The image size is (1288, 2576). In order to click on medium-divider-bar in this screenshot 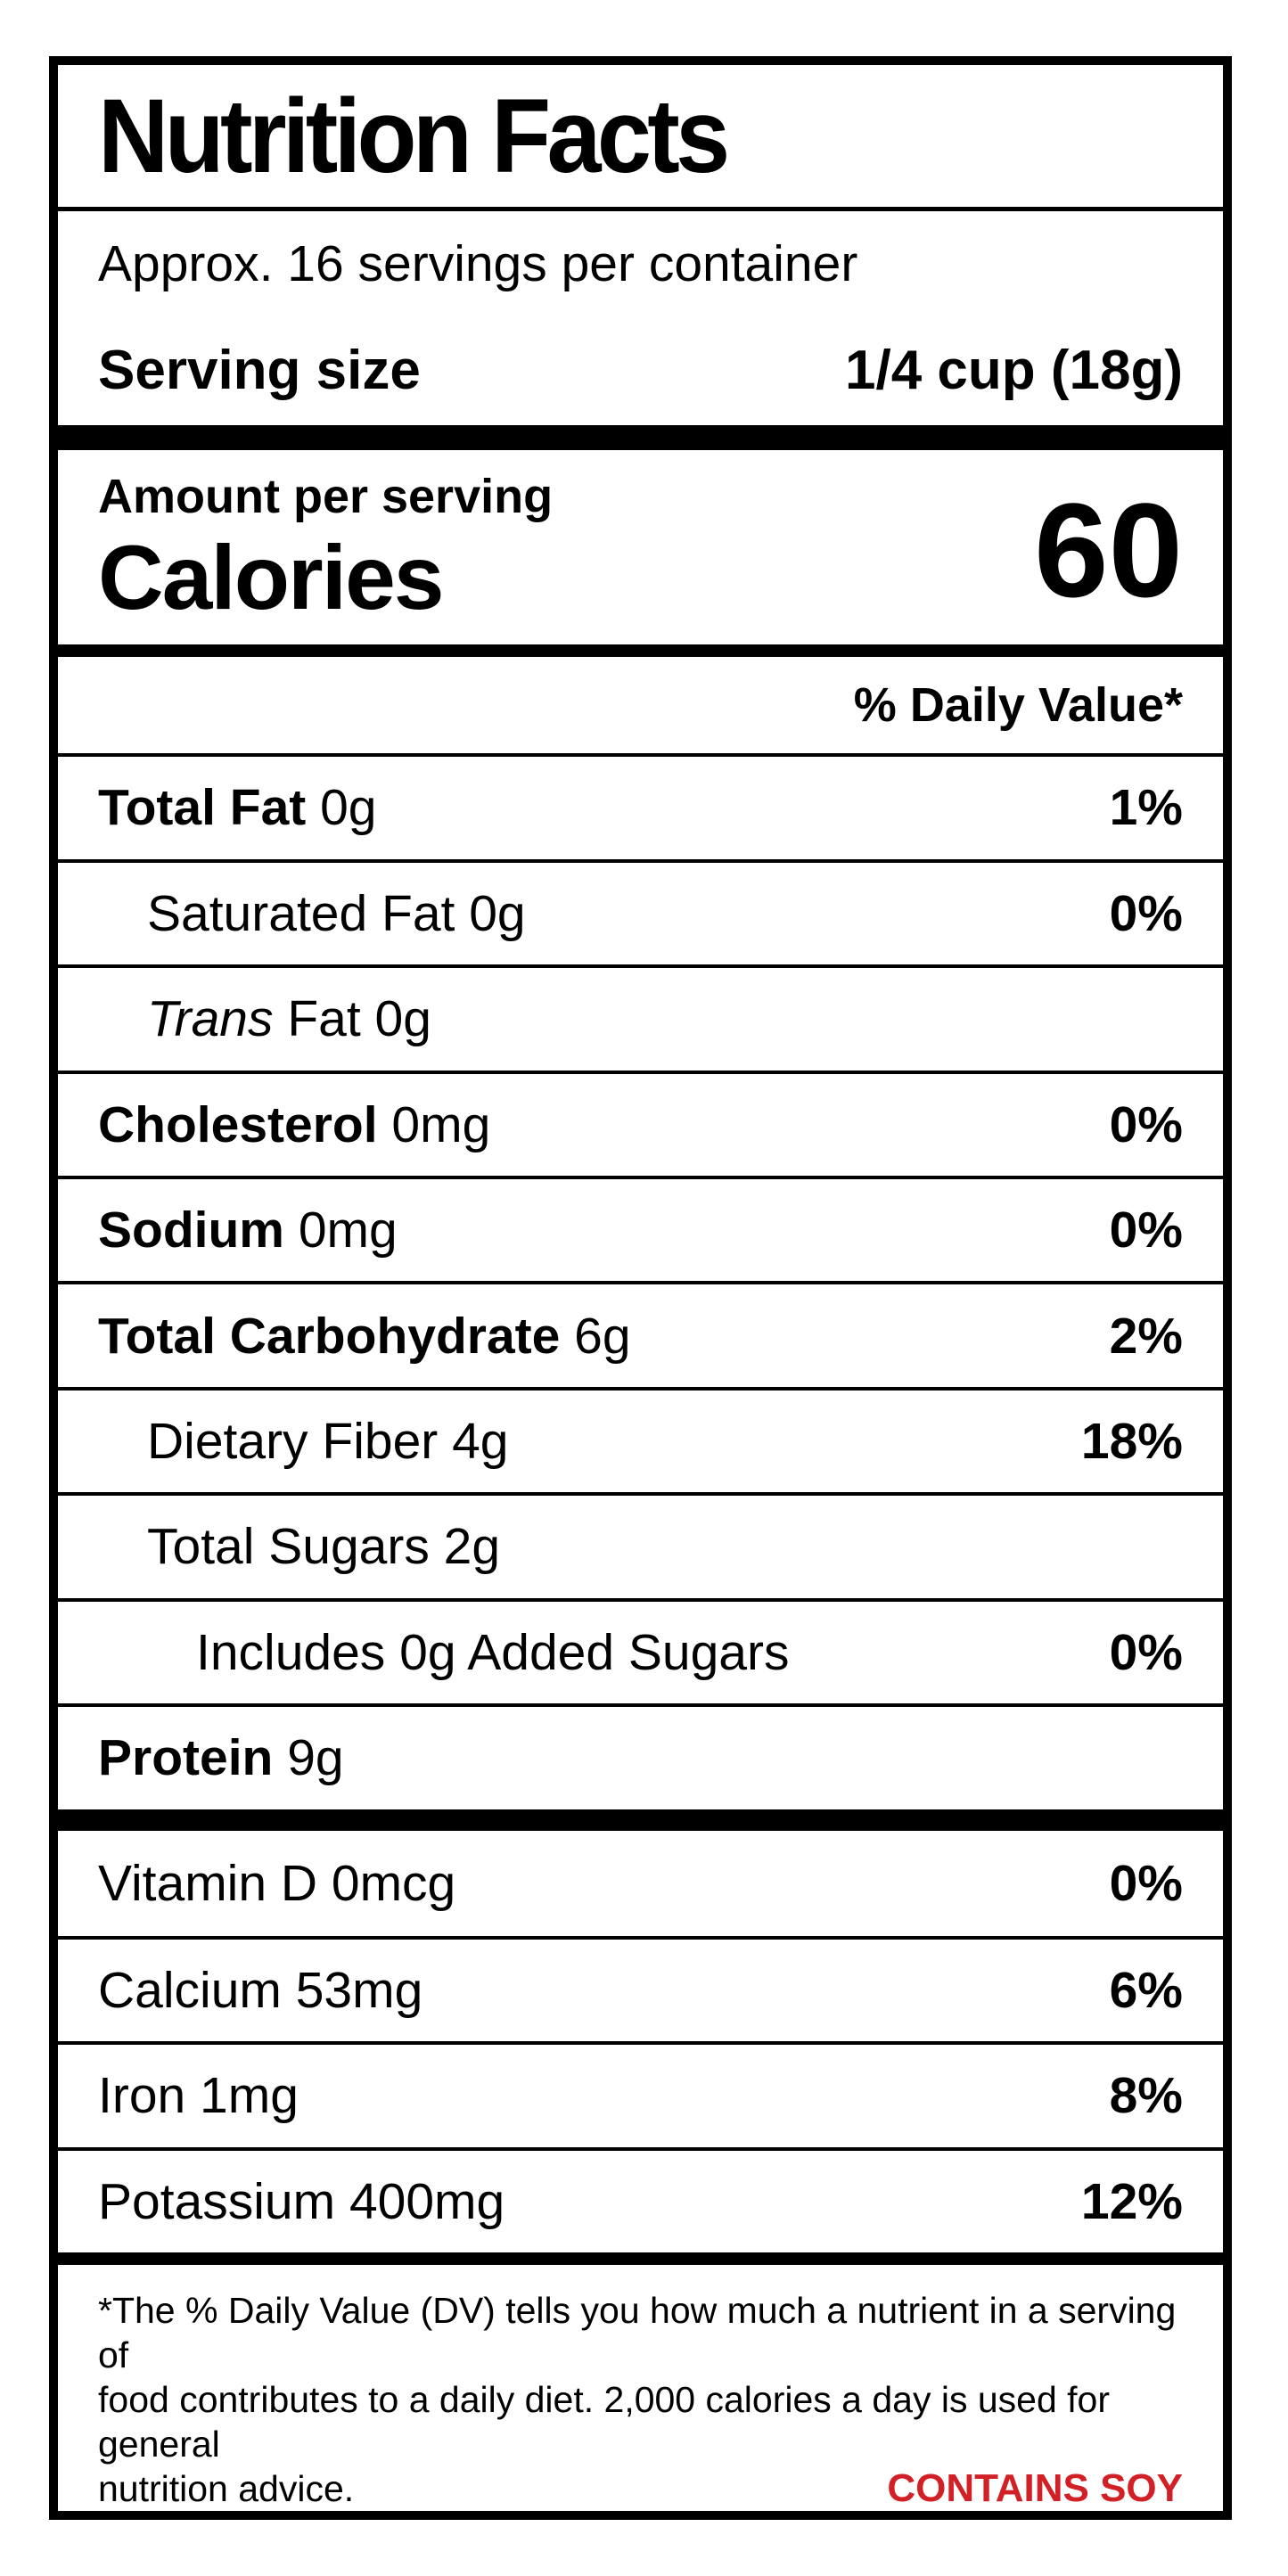, I will do `click(640, 651)`.